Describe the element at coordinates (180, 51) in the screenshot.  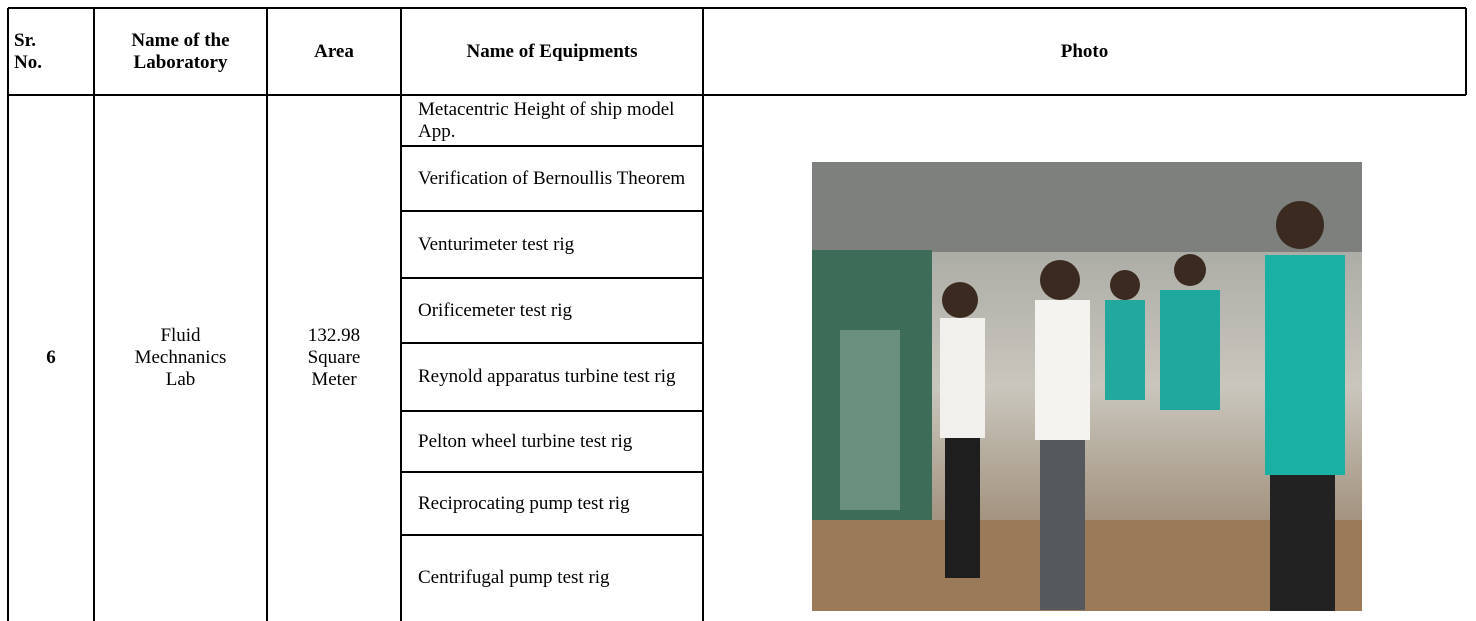
I see `header-cell: Name of the Laboratory` at that location.